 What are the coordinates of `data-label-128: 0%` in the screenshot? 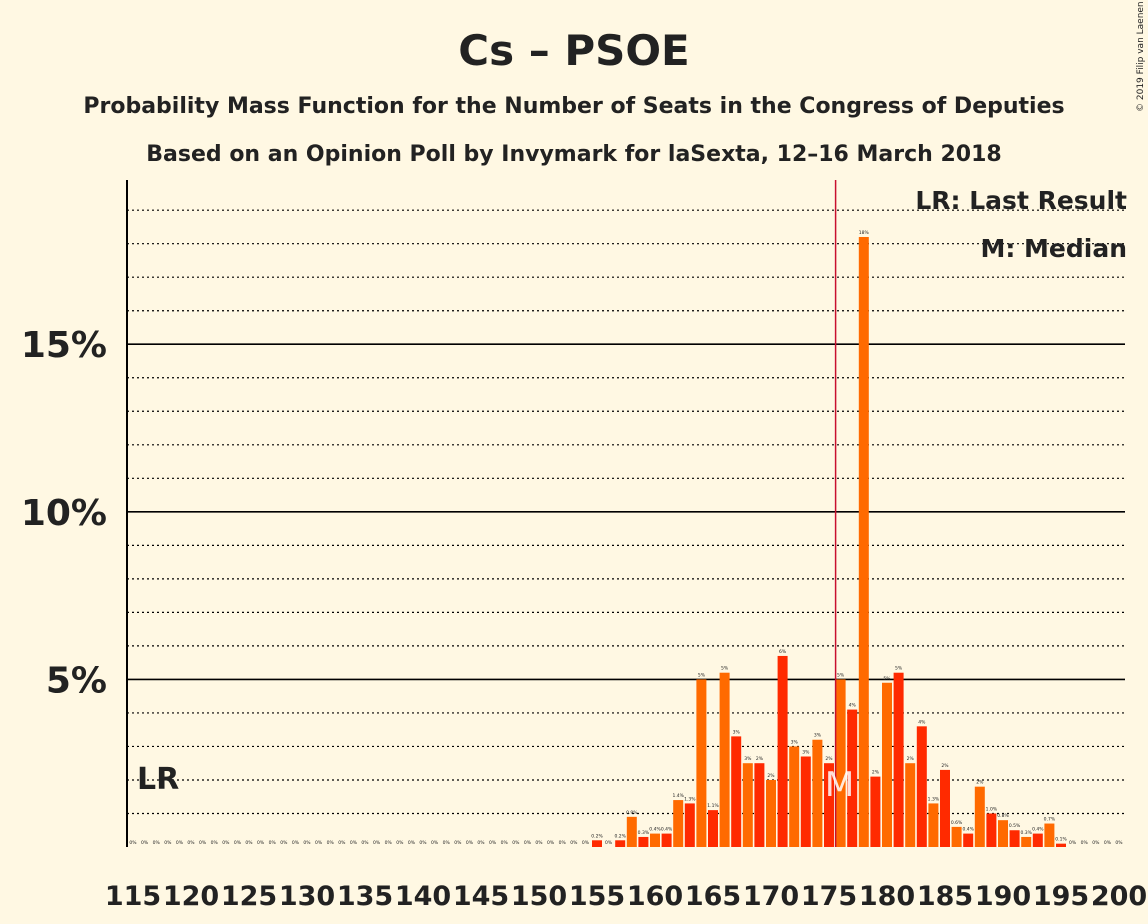 It's located at (284, 843).